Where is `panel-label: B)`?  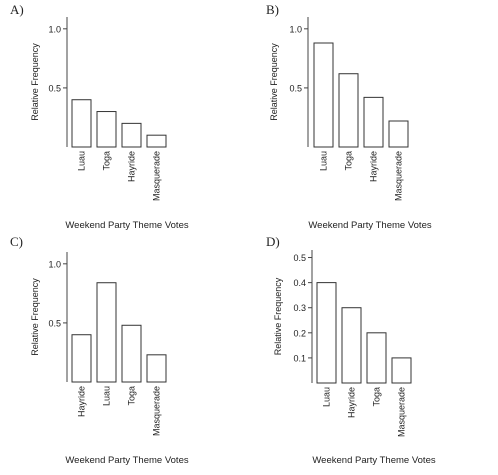
panel-label: B) is located at coordinates (272, 9).